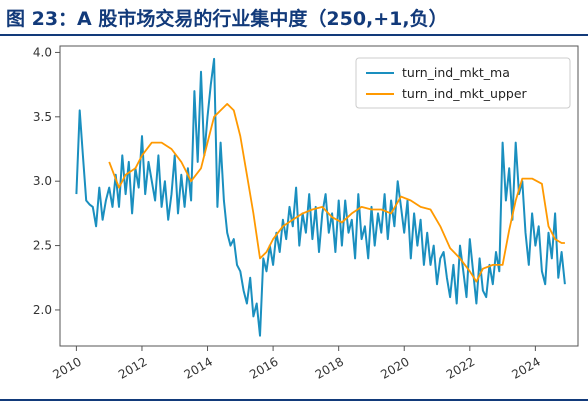 The width and height of the screenshot is (588, 402). I want to click on x-tick-label: 2016, so click(263, 367).